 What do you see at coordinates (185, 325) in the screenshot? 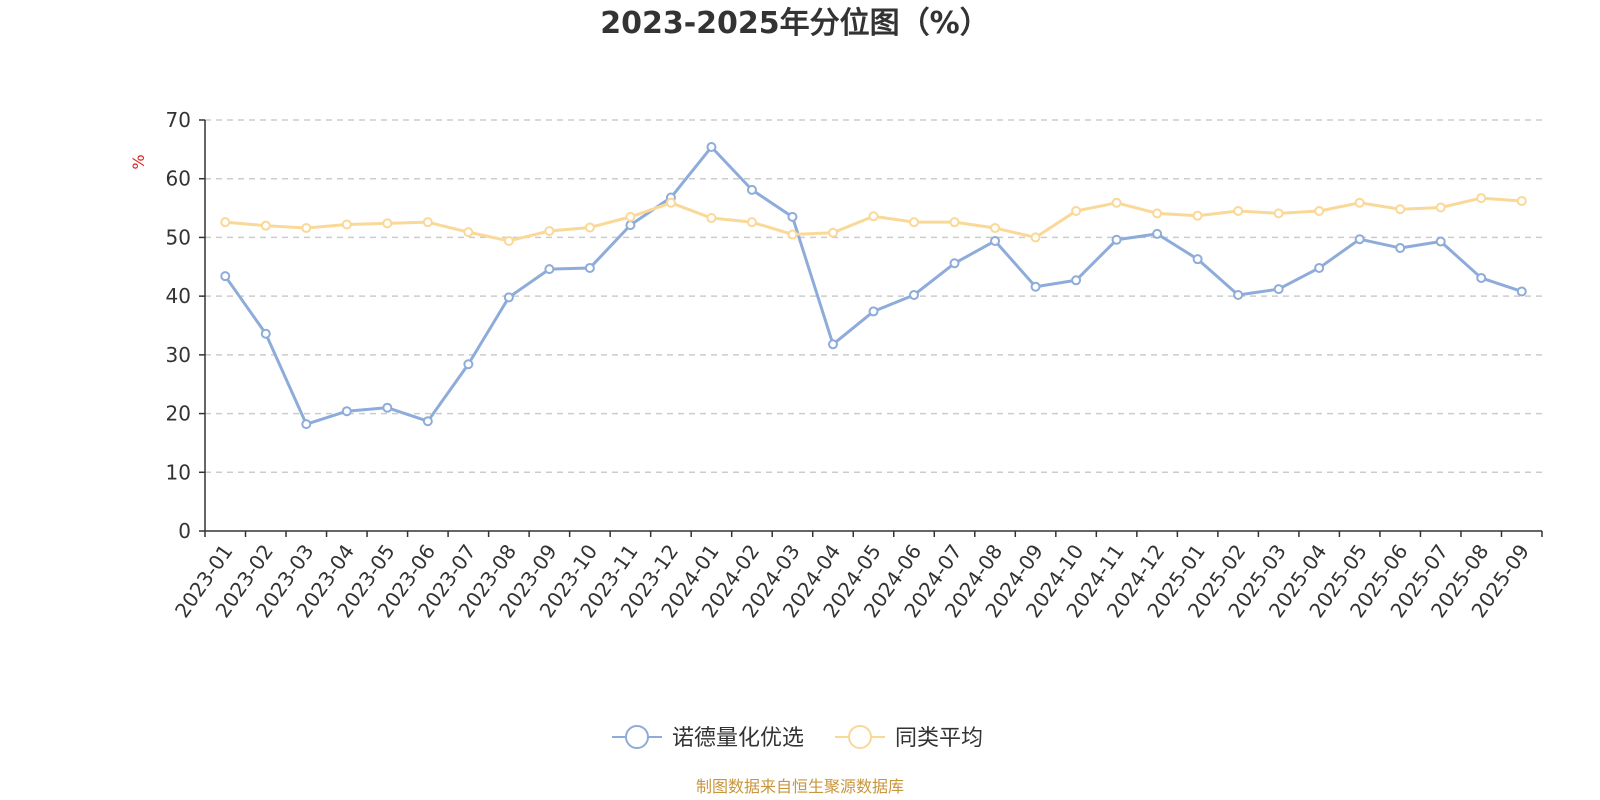
I see `y-axis-ticks: 0 10 20 30 40 50 60 70` at bounding box center [185, 325].